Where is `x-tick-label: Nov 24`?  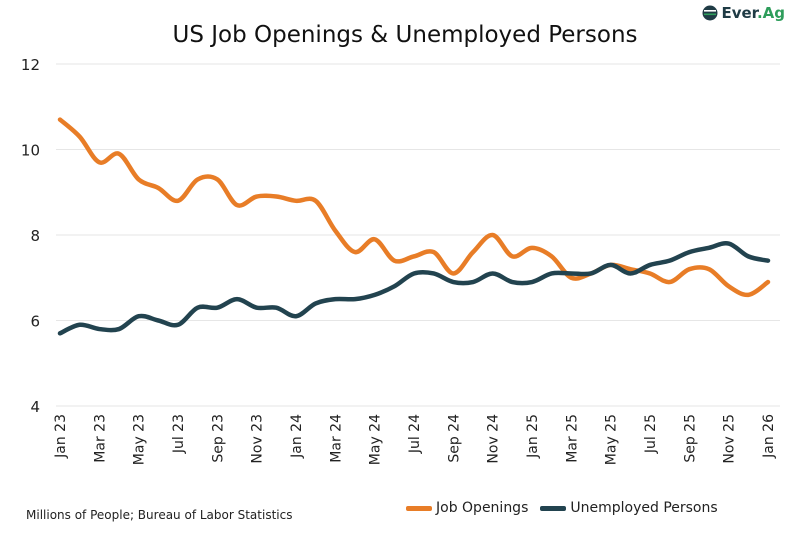 x-tick-label: Nov 24 is located at coordinates (494, 439).